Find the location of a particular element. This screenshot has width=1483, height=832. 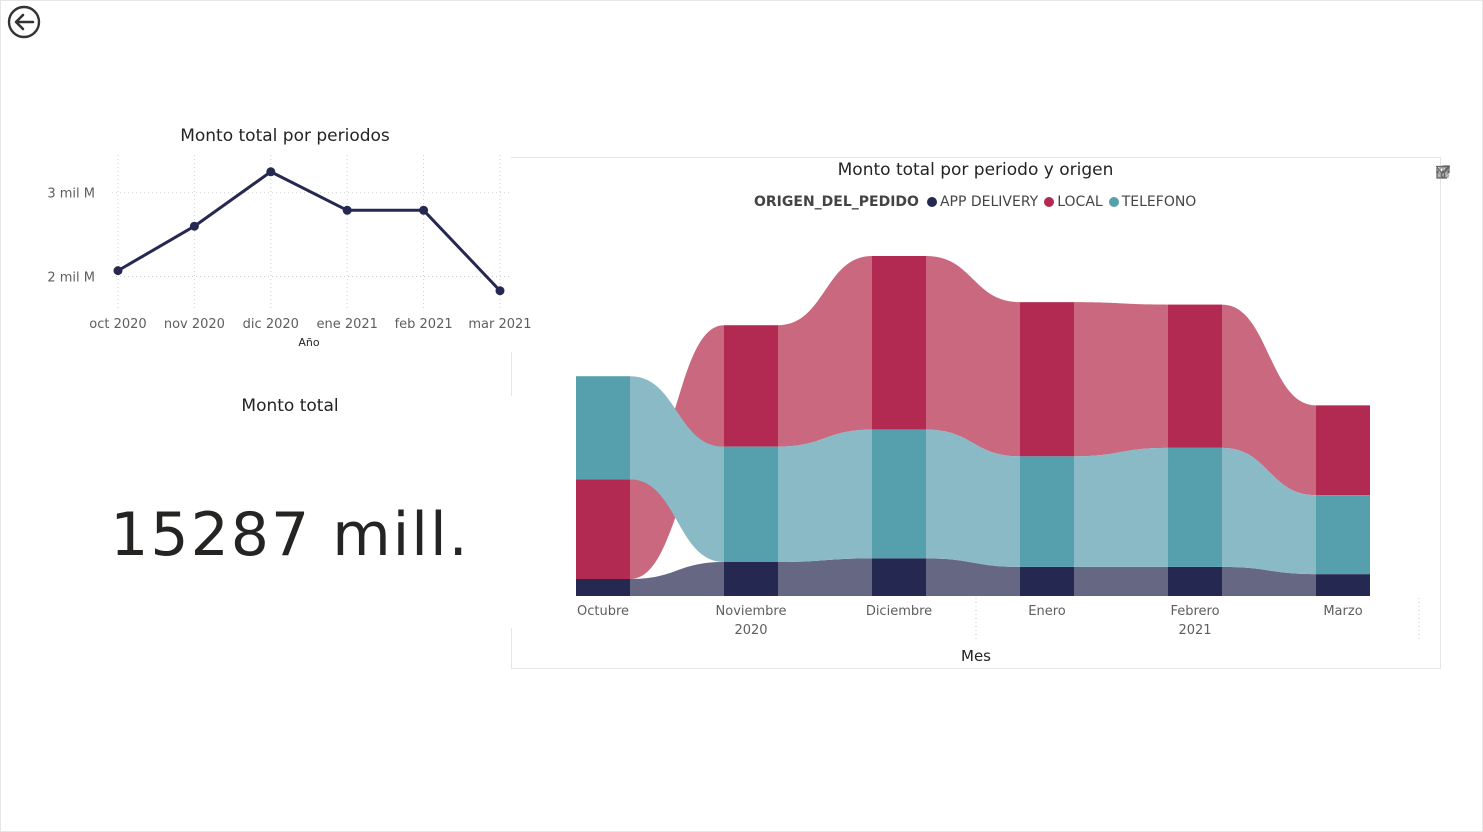

x-tick-label: mar 2021 is located at coordinates (499, 324).